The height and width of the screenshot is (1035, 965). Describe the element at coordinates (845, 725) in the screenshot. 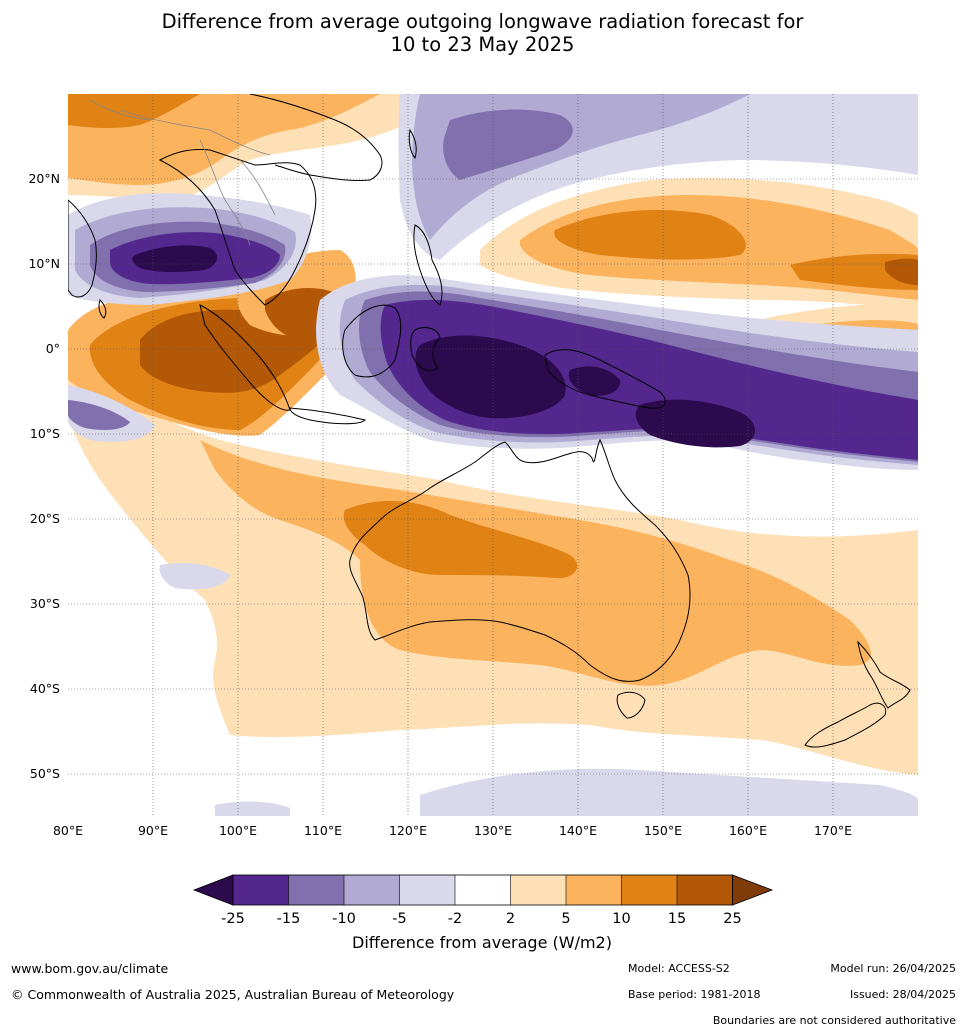

I see `new-zealand-south-coastline` at that location.